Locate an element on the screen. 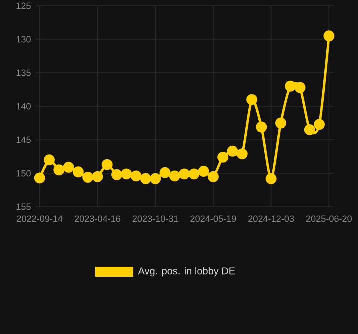 The image size is (358, 334). y-tick-label: 145 is located at coordinates (23, 140).